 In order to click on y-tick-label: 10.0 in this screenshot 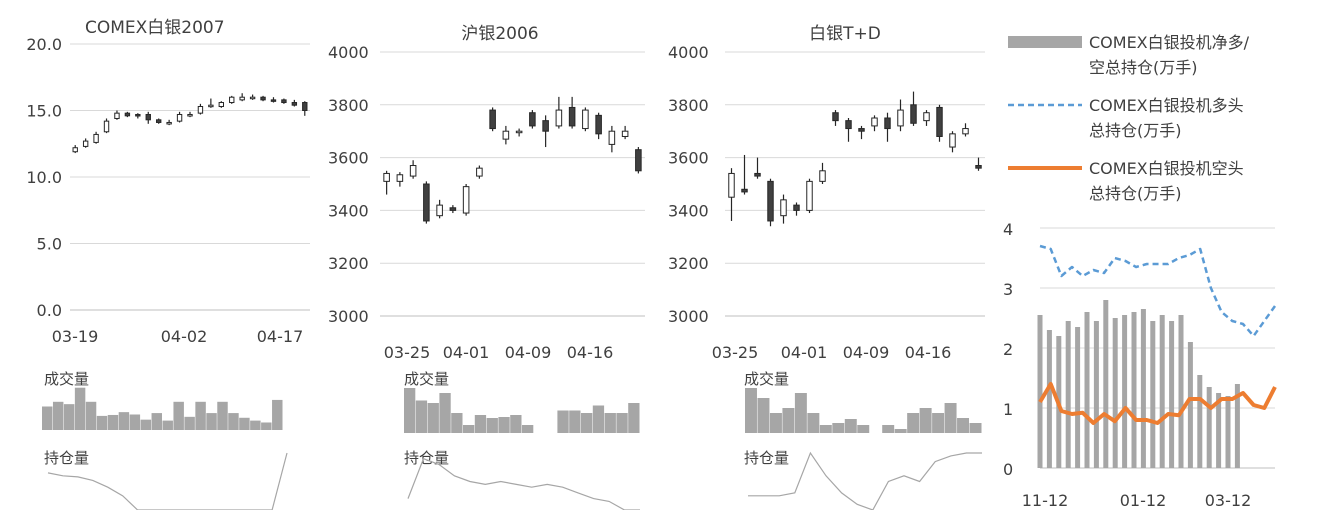, I will do `click(44, 177)`.